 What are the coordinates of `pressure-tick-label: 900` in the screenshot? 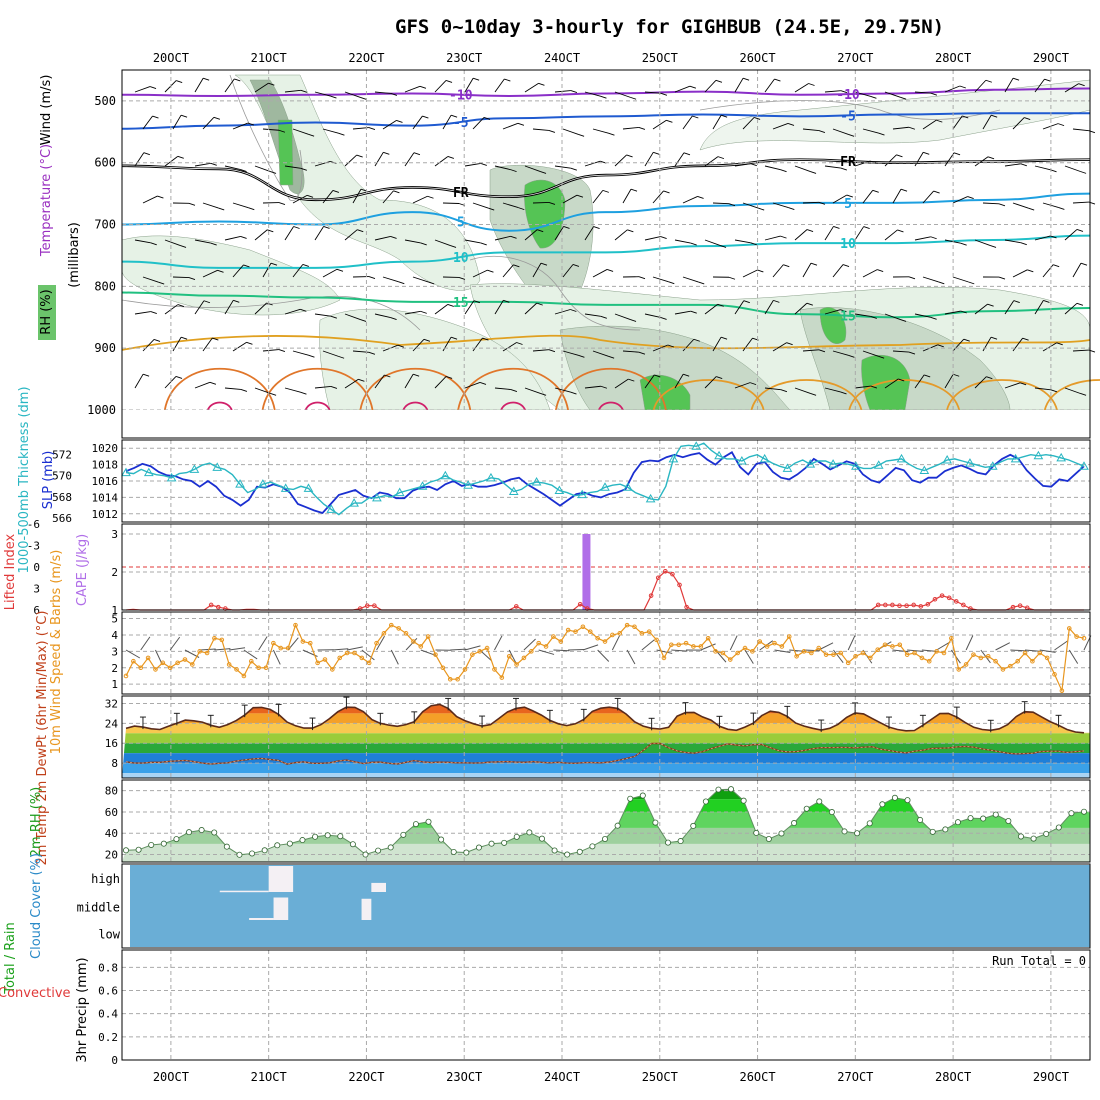 It's located at (105, 348).